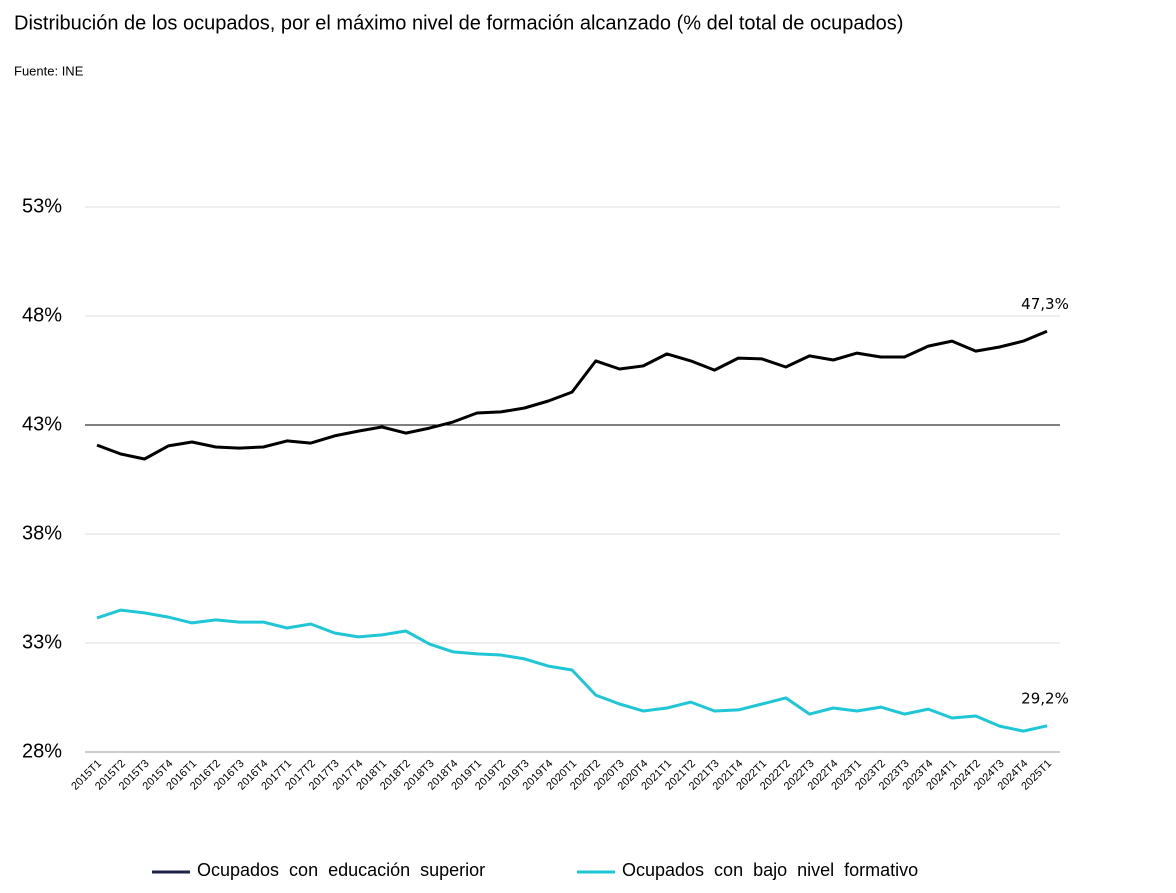 Image resolution: width=1176 pixels, height=893 pixels. I want to click on legend-label: Ocupados con educación superior, so click(341, 870).